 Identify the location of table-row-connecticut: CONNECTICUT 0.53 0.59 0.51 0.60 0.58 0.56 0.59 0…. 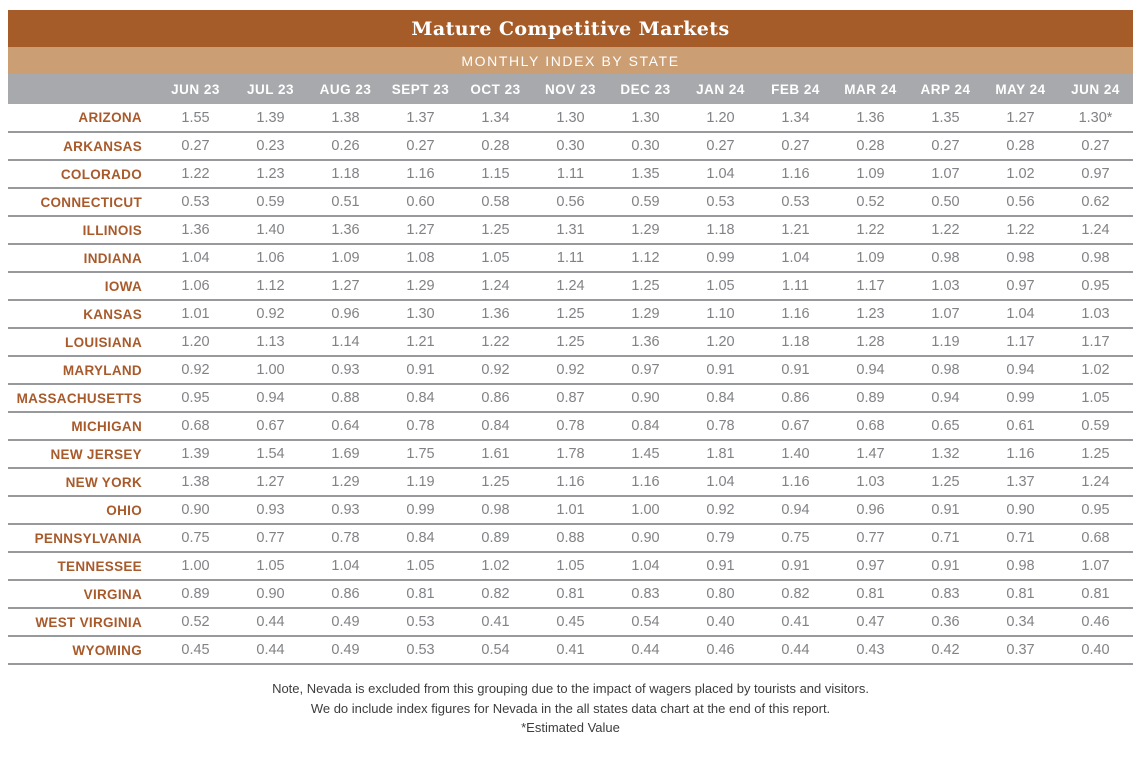
(570, 202).